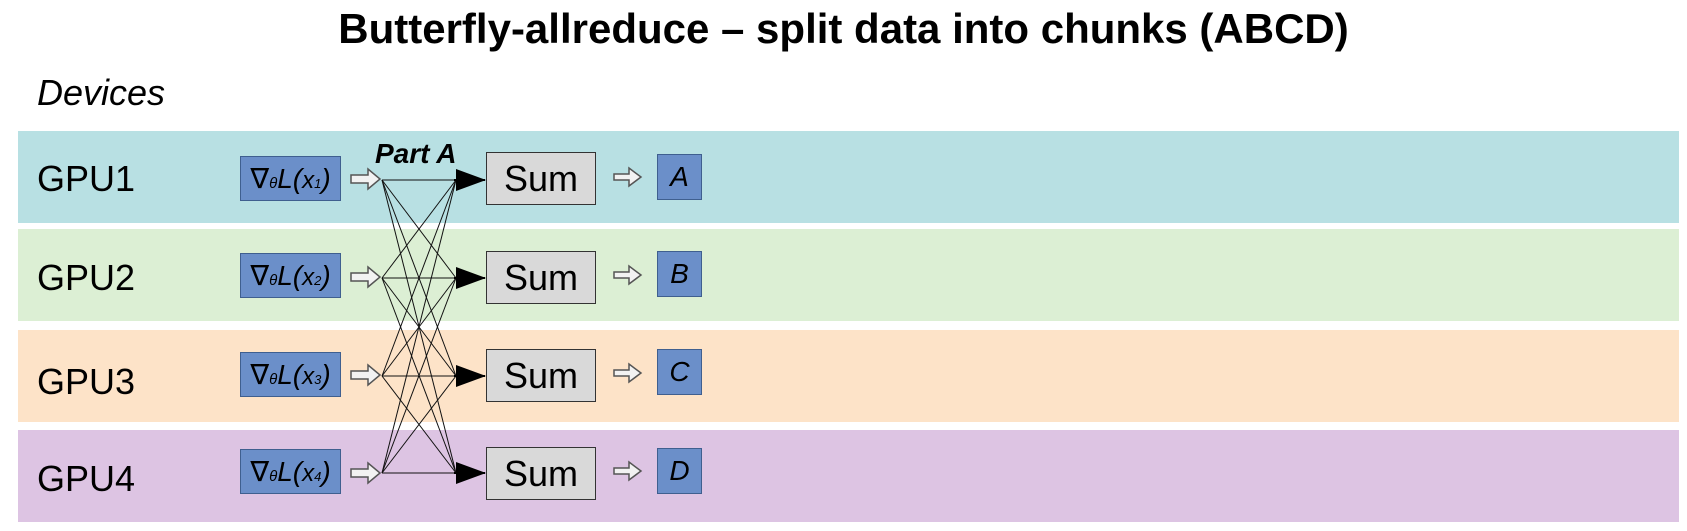 This screenshot has height=531, width=1687. I want to click on gpu-label-1: GPU1, so click(86, 178).